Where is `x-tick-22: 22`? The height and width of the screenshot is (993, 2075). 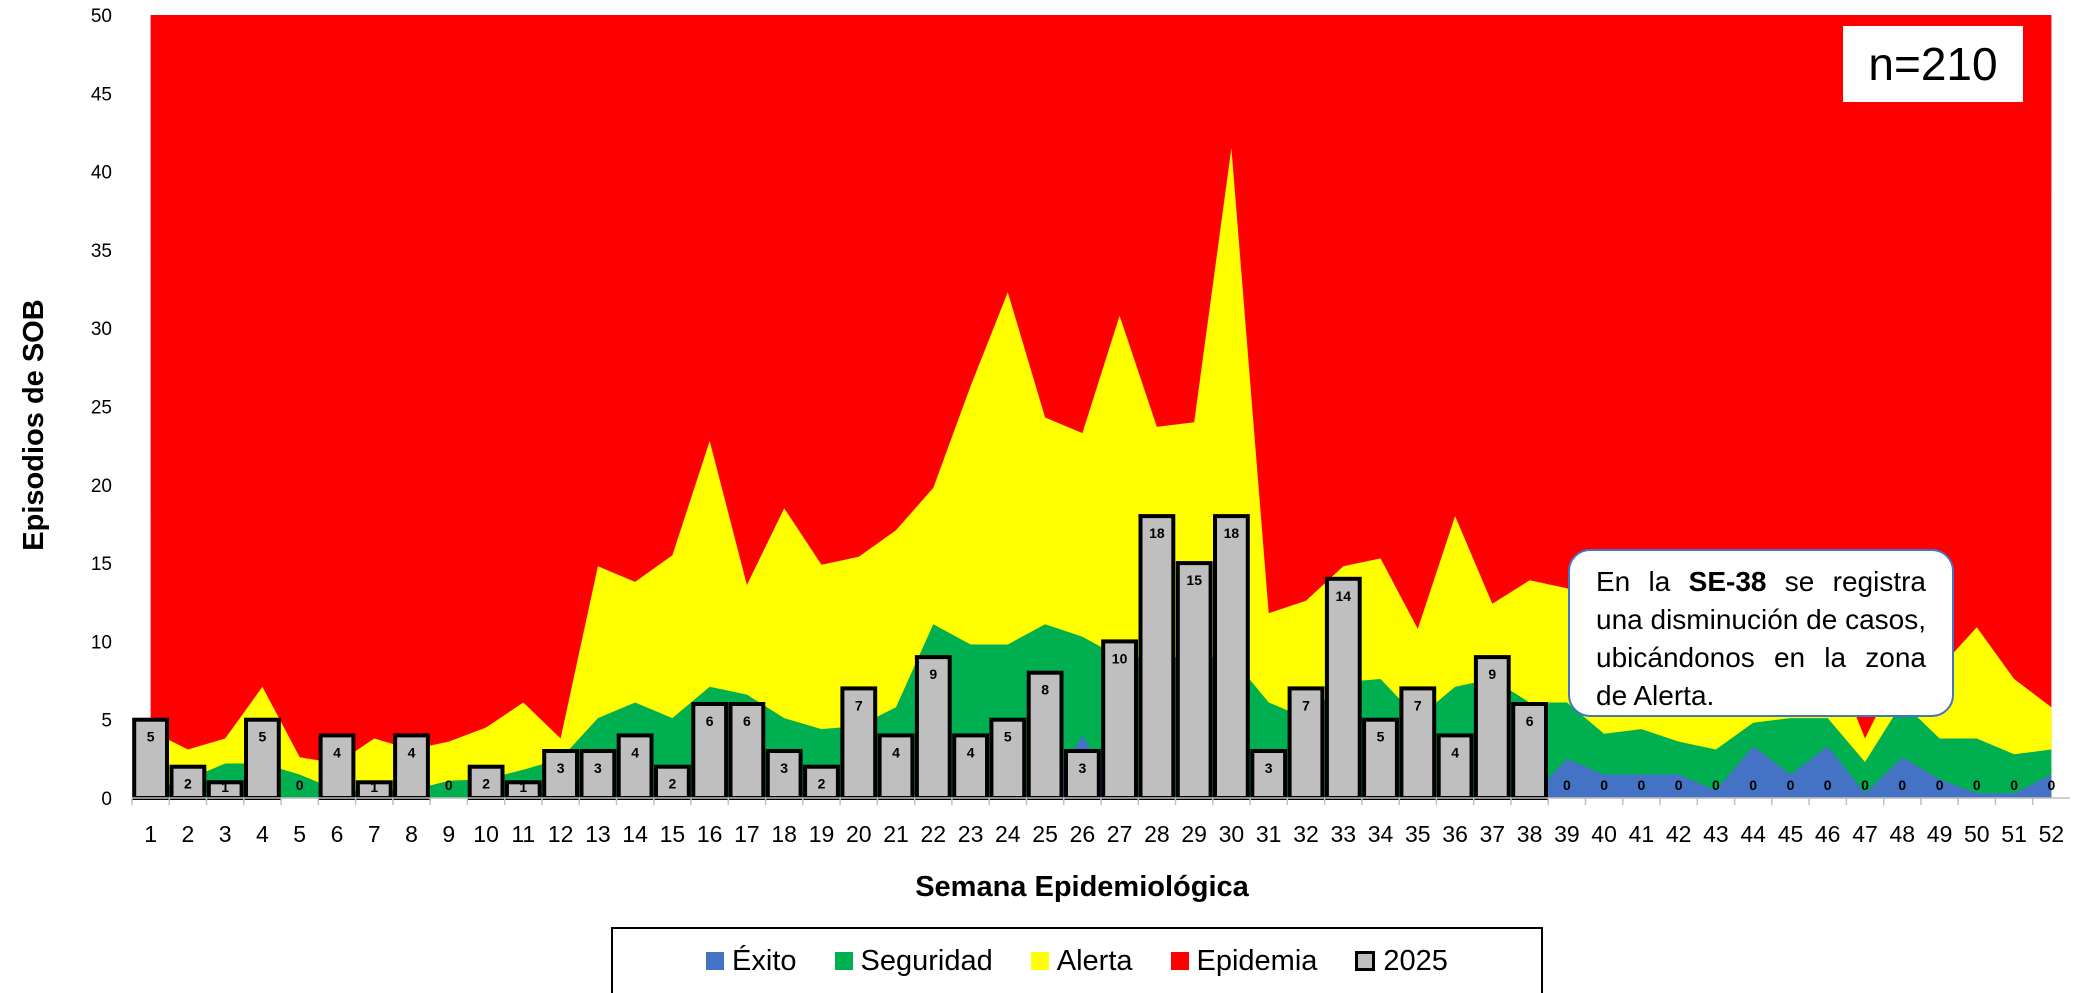 x-tick-22: 22 is located at coordinates (934, 834).